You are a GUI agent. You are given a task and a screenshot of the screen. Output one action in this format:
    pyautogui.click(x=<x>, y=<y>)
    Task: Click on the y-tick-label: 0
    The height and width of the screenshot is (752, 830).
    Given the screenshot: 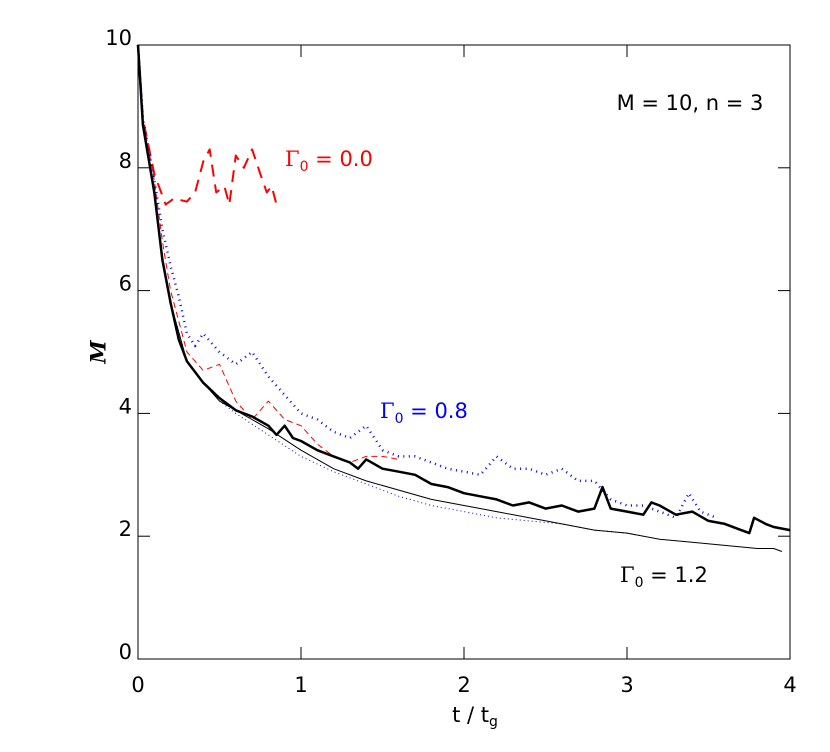 What is the action you would take?
    pyautogui.click(x=125, y=652)
    